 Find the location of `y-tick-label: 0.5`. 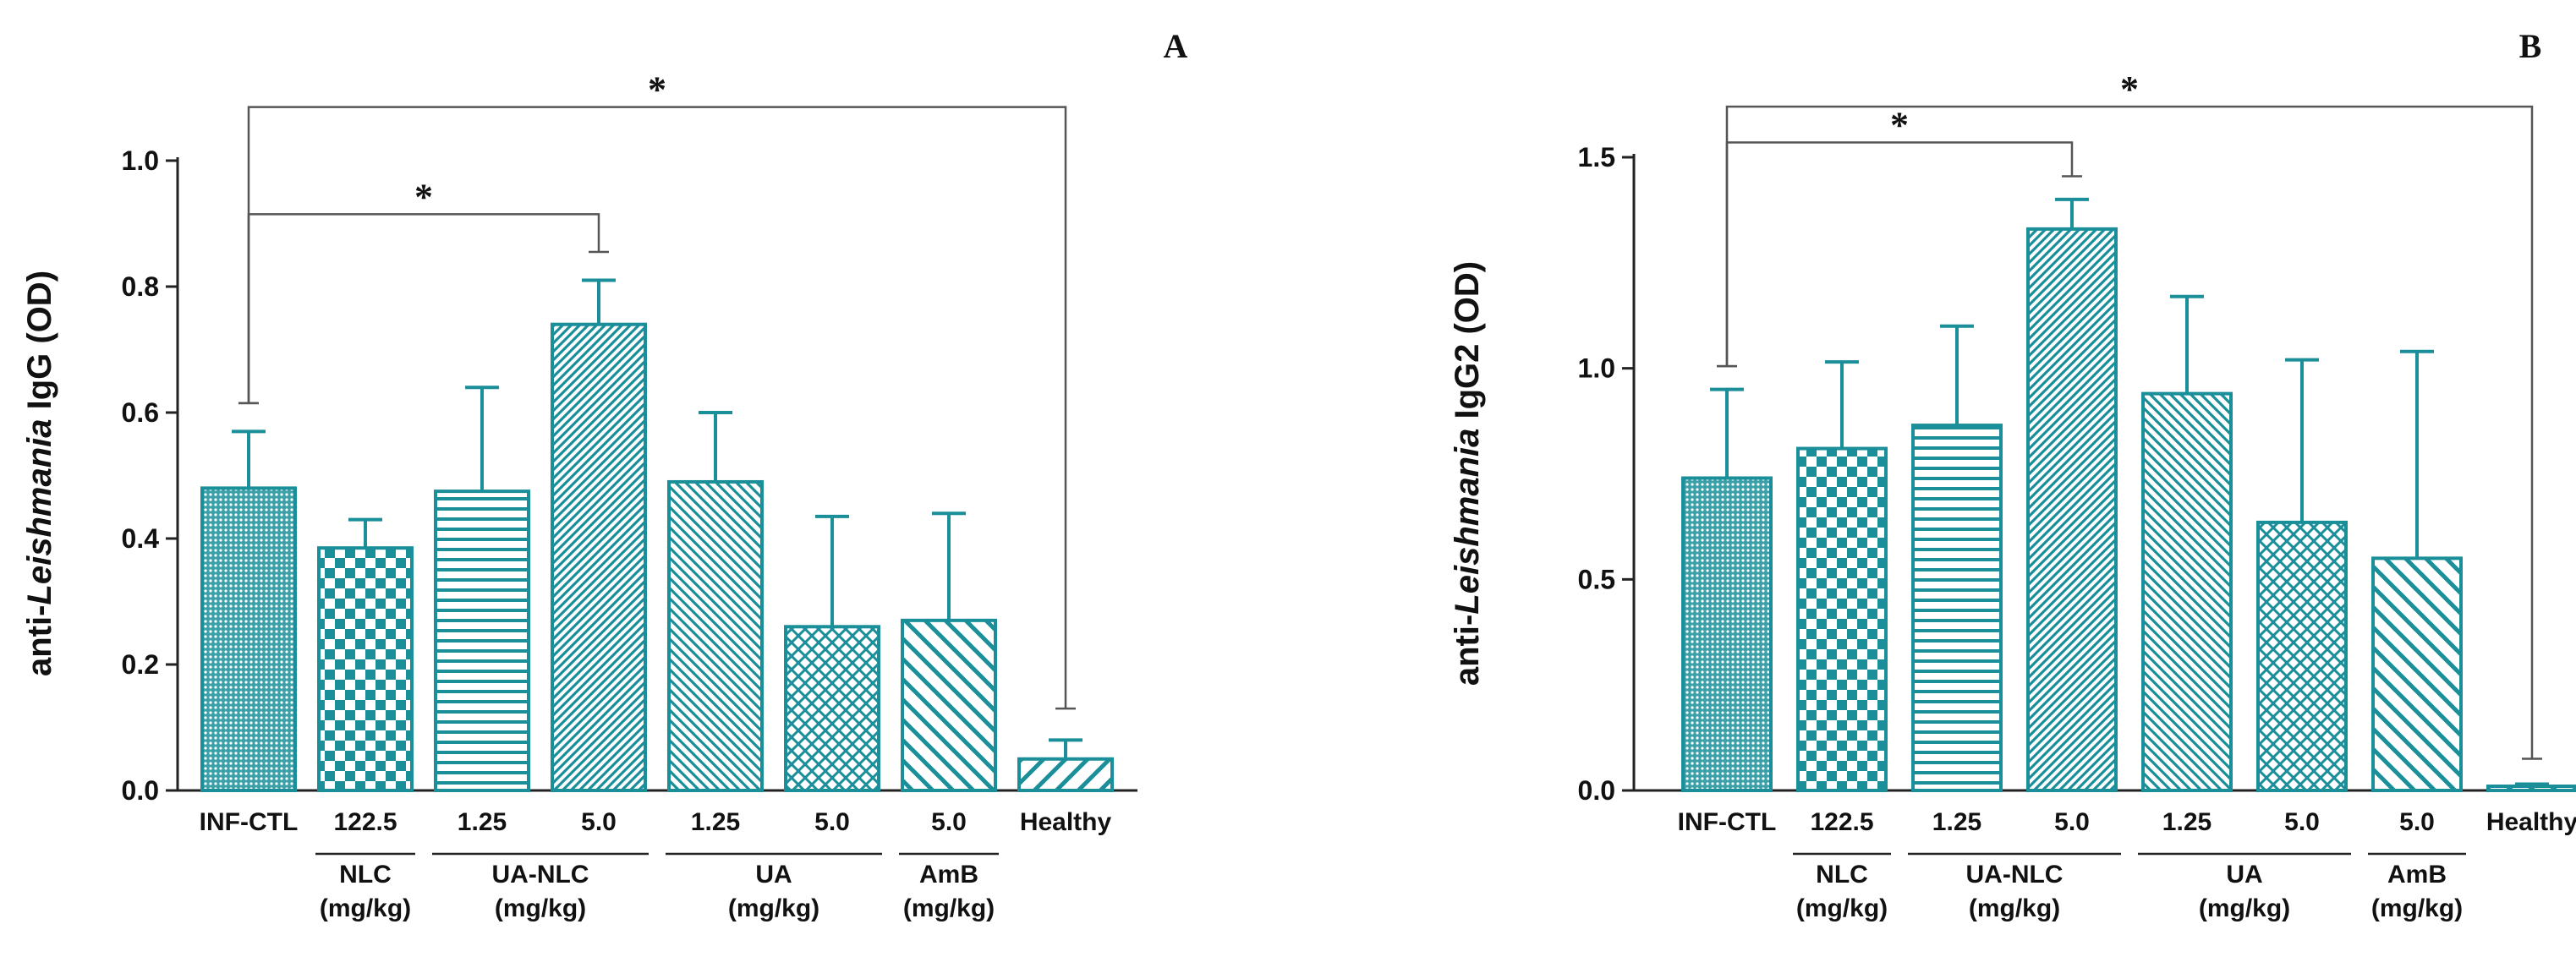

y-tick-label: 0.5 is located at coordinates (1596, 579).